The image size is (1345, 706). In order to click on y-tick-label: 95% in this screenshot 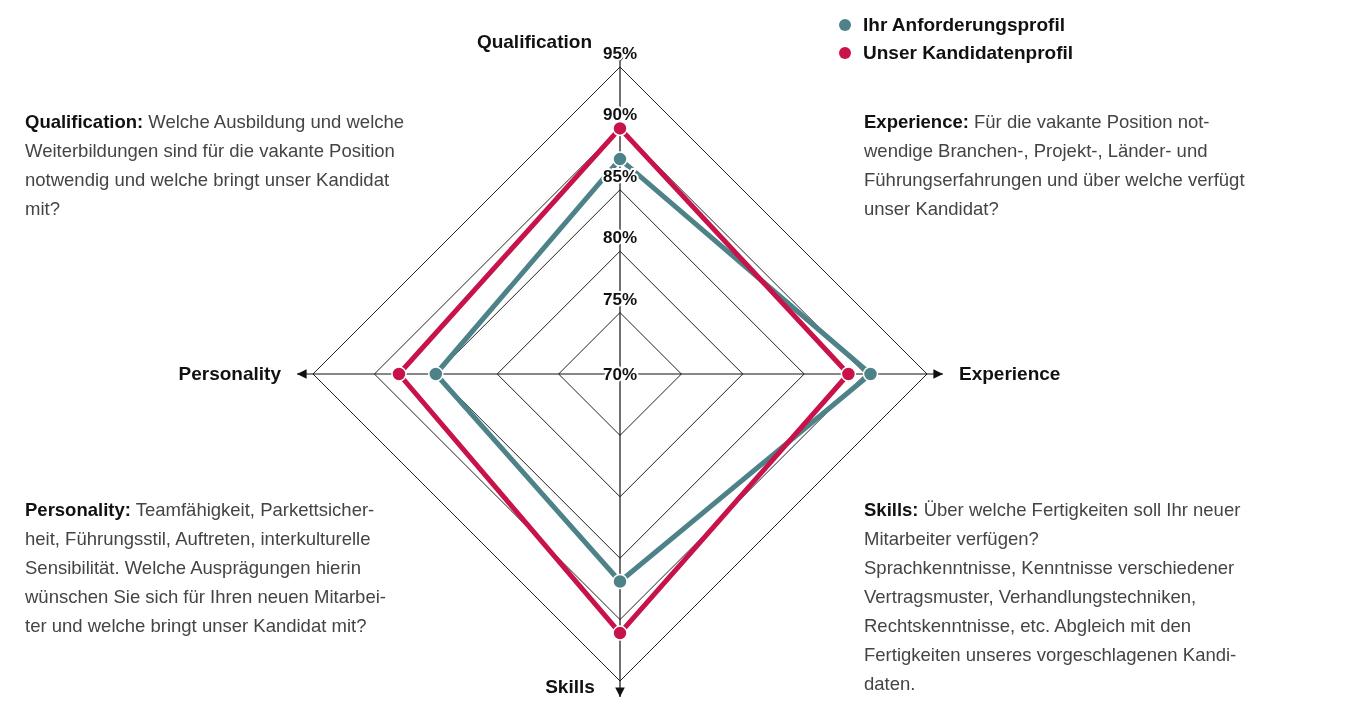, I will do `click(620, 53)`.